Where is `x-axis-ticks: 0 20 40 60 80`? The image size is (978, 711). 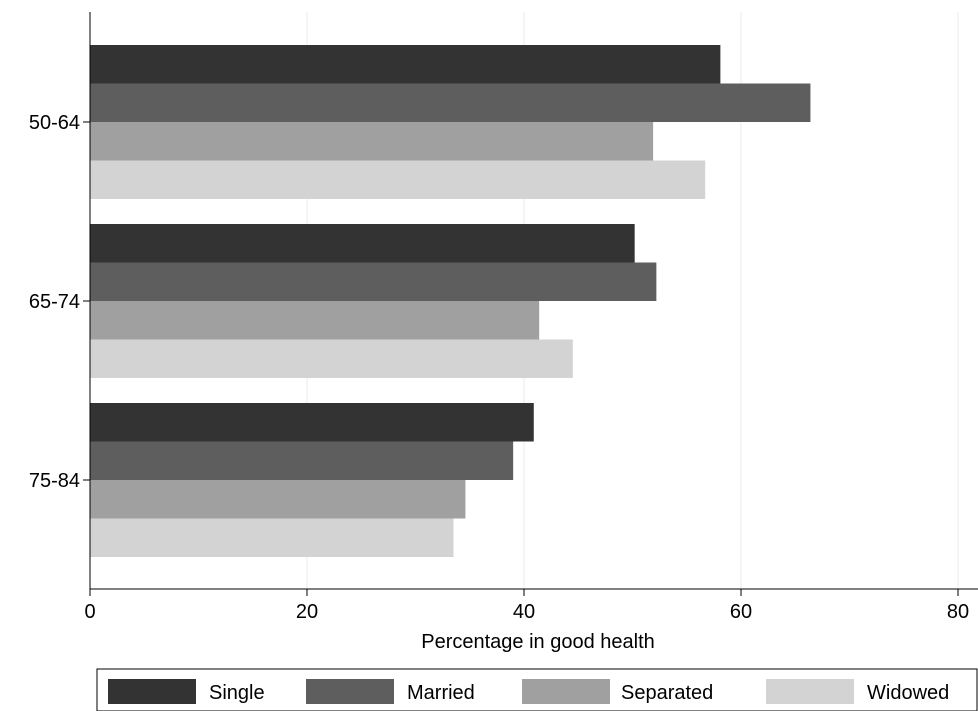
x-axis-ticks: 0 20 40 60 80 is located at coordinates (526, 606).